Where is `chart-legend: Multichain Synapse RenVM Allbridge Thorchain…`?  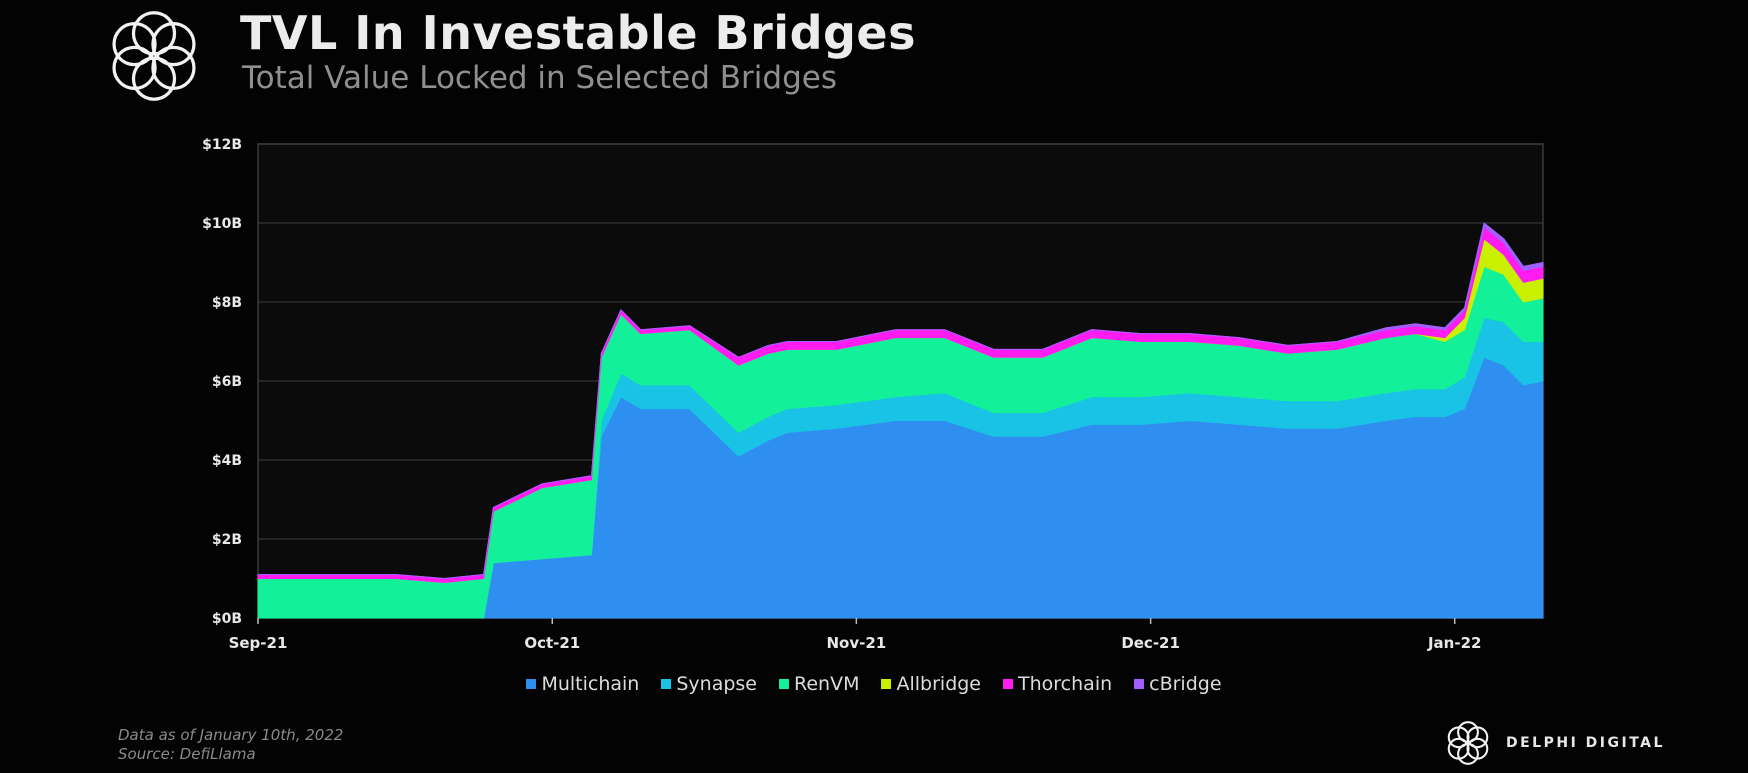
chart-legend: Multichain Synapse RenVM Allbridge Thorchain… is located at coordinates (874, 684).